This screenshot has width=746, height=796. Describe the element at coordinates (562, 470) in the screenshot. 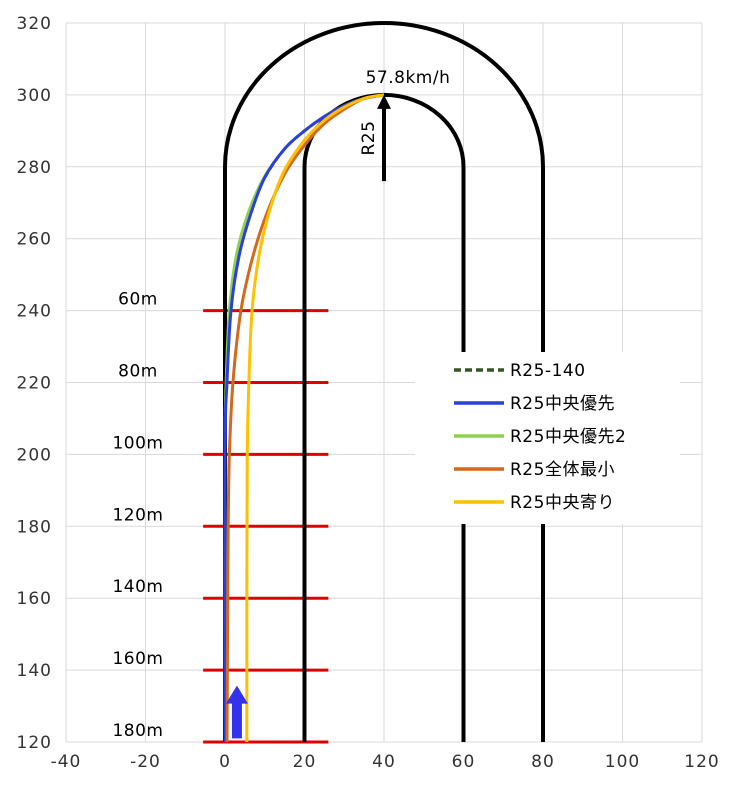

I see `legend-label: R25全体最小` at that location.